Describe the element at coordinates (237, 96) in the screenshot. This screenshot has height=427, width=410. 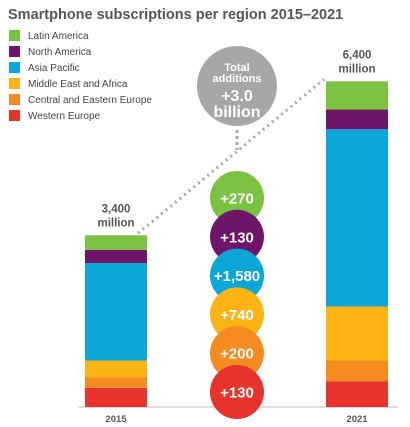
I see `total-additions-value: +3.0` at that location.